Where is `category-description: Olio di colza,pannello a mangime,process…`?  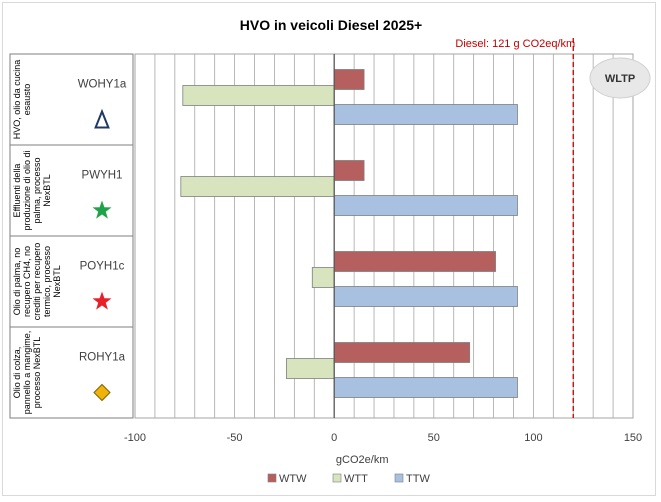
category-description: Olio di colza,pannello a mangime,process… is located at coordinates (27, 373).